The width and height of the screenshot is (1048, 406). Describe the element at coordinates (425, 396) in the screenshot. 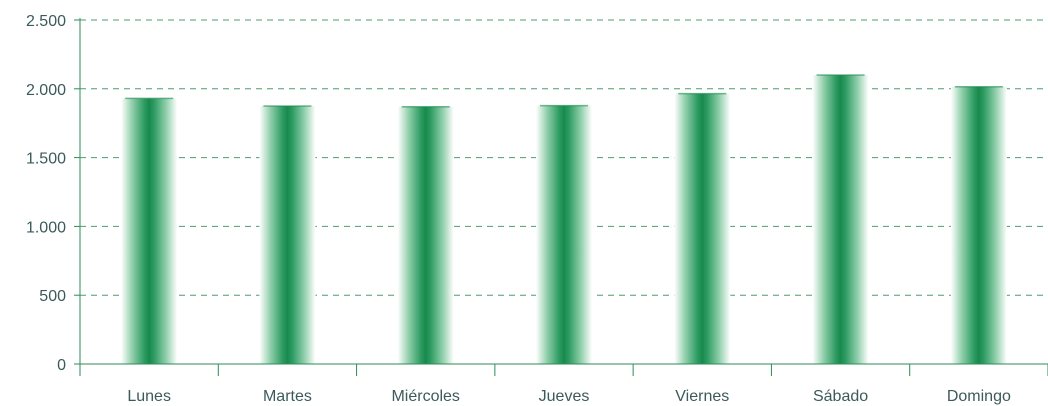

I see `x-tick-label: Miércoles` at that location.